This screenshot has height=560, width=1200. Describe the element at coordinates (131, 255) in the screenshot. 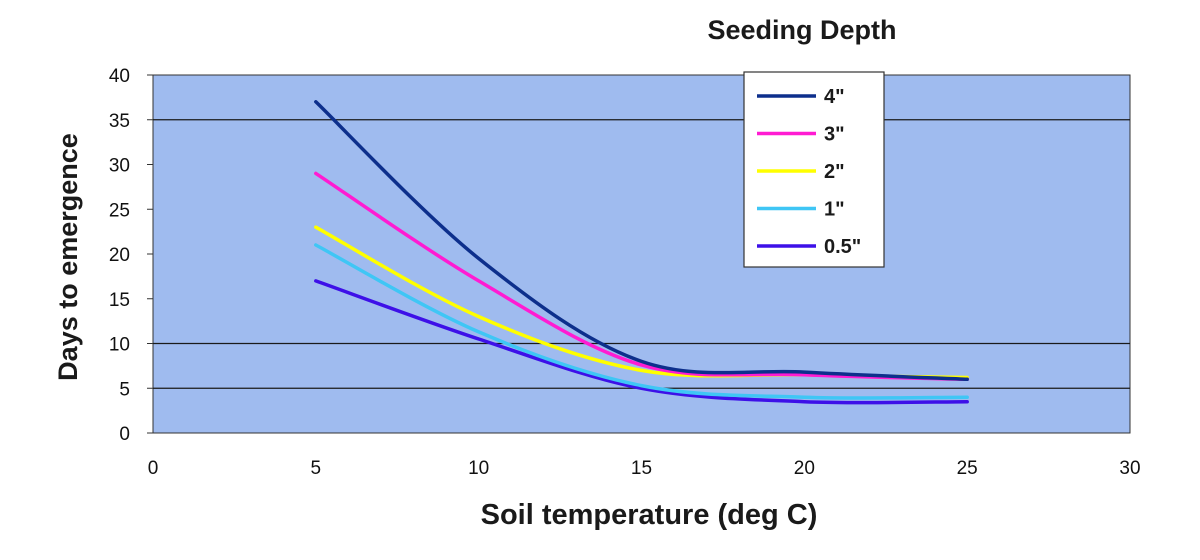

I see `y-axis: 0 5 10 15 20 25 30 35 40` at that location.